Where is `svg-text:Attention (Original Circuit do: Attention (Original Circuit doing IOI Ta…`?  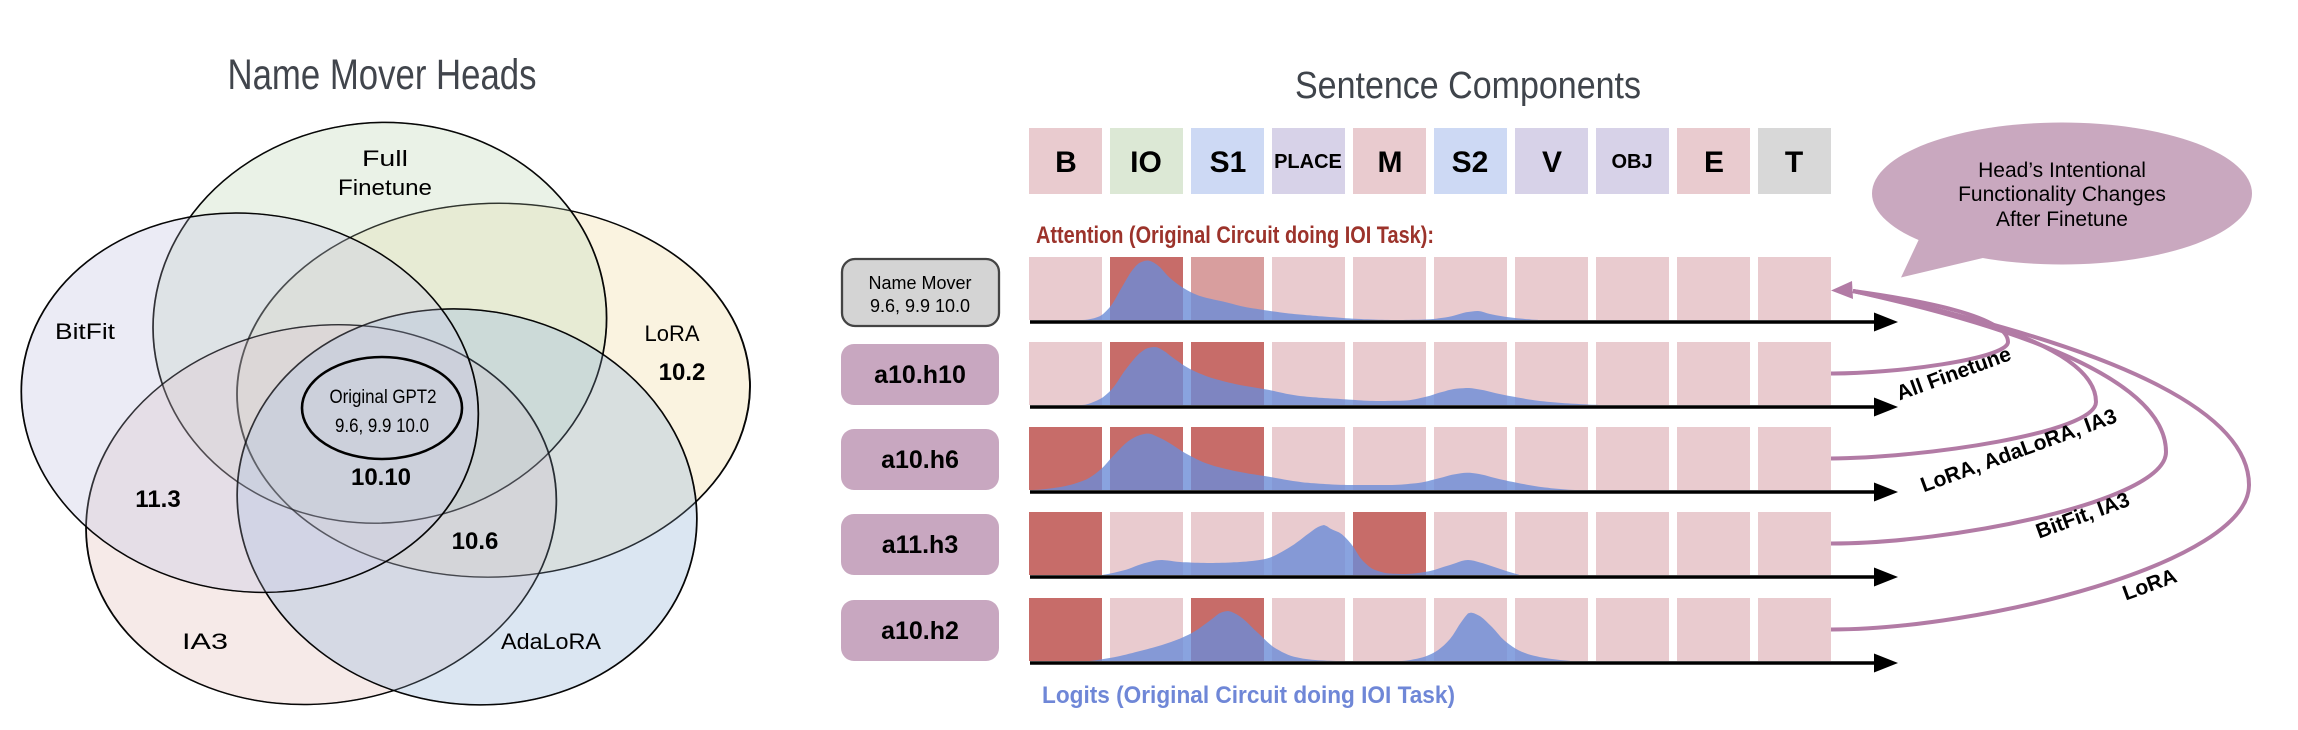
svg-text:Attention (Original Circuit do: Attention (Original Circuit doing IOI Ta… is located at coordinates (1235, 235).